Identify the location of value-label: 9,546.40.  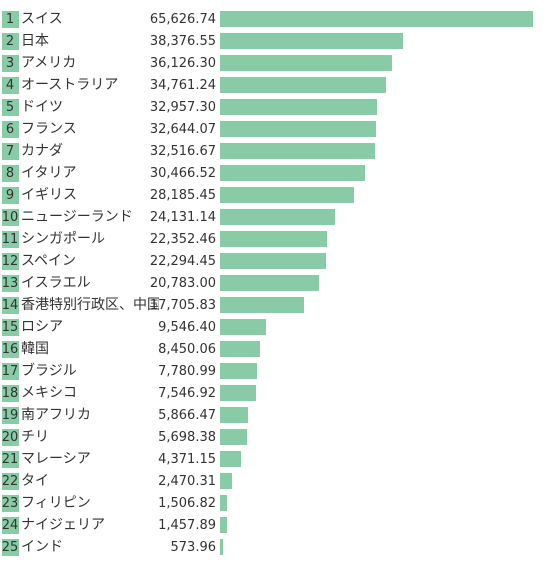
(187, 327).